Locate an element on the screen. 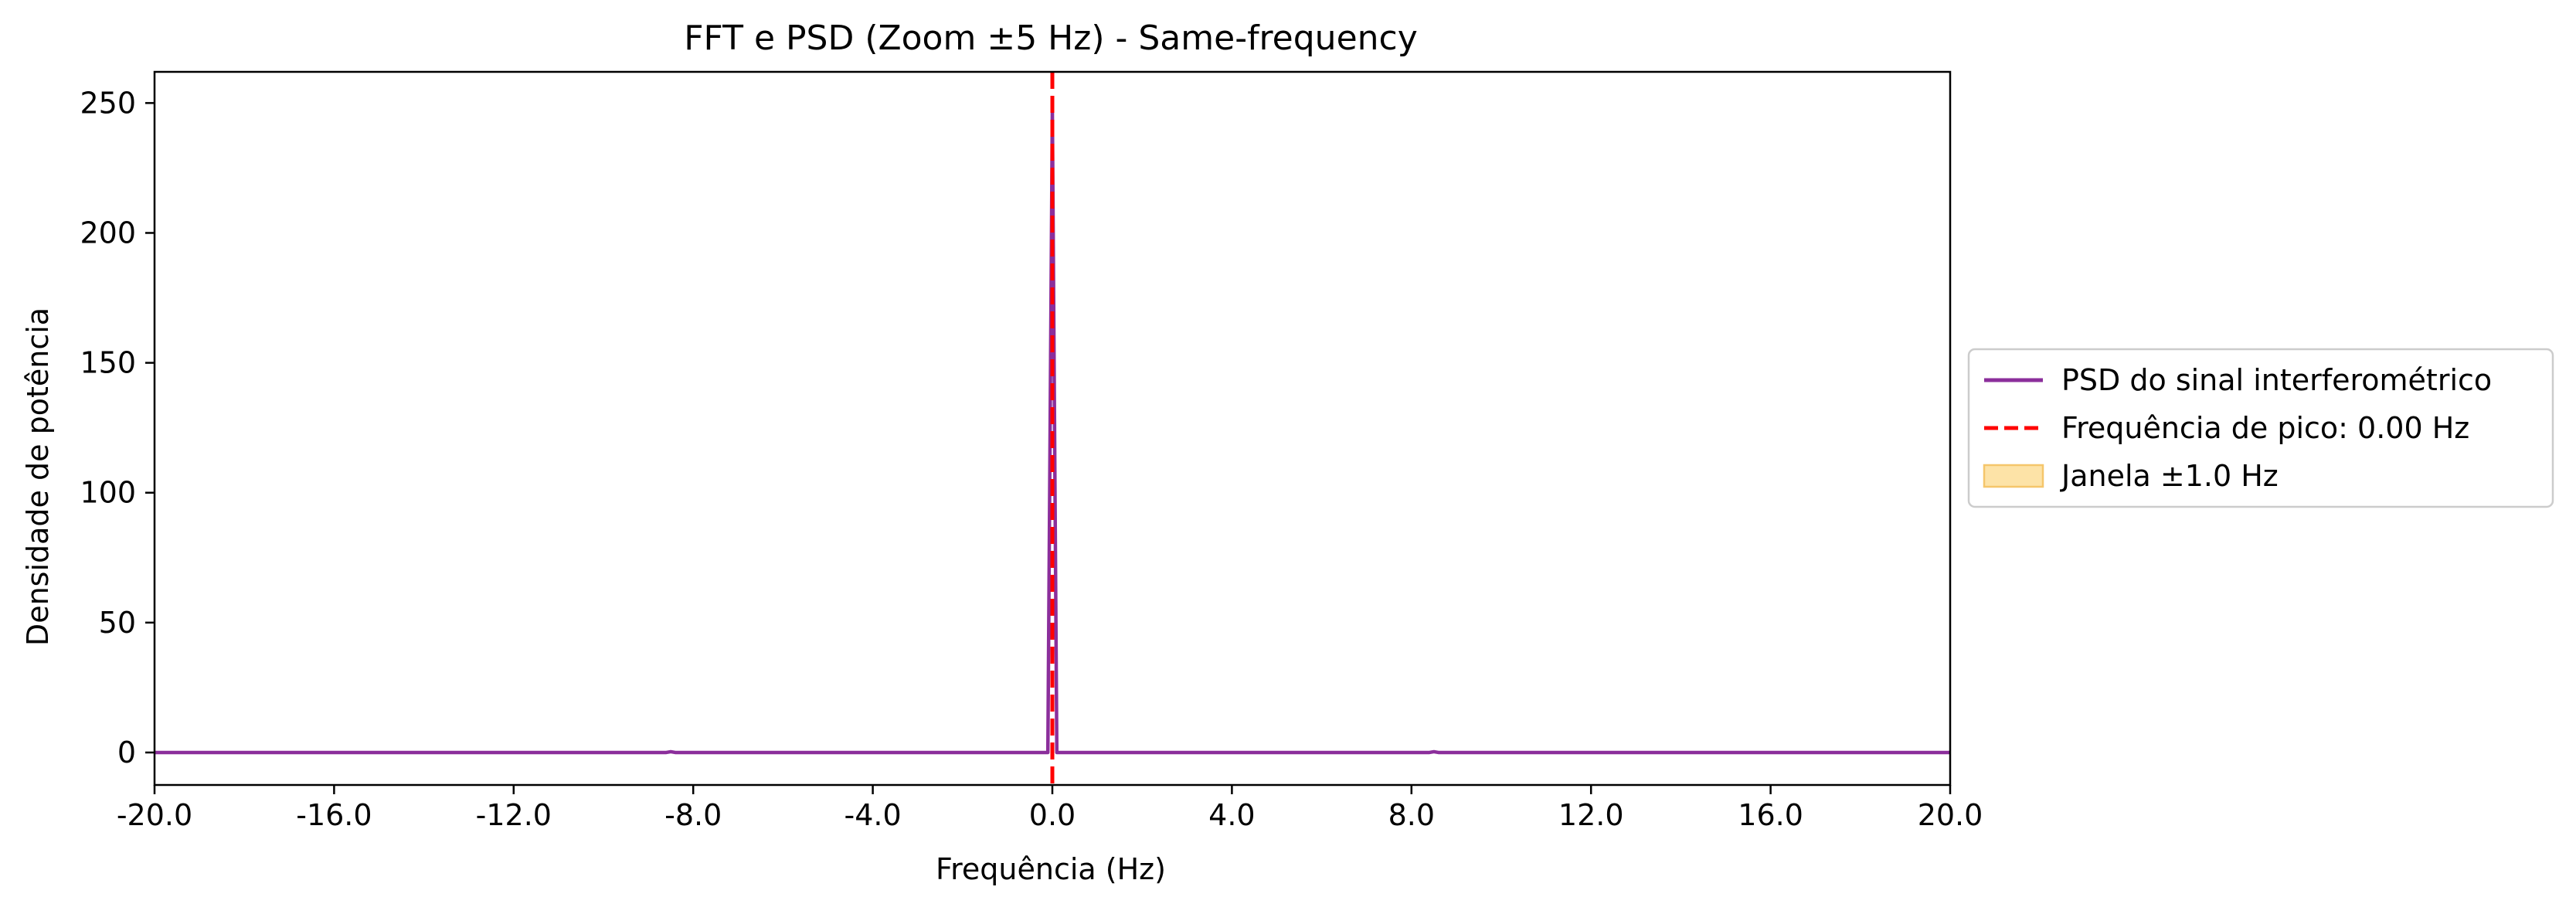  legend-box is located at coordinates (2260, 428).